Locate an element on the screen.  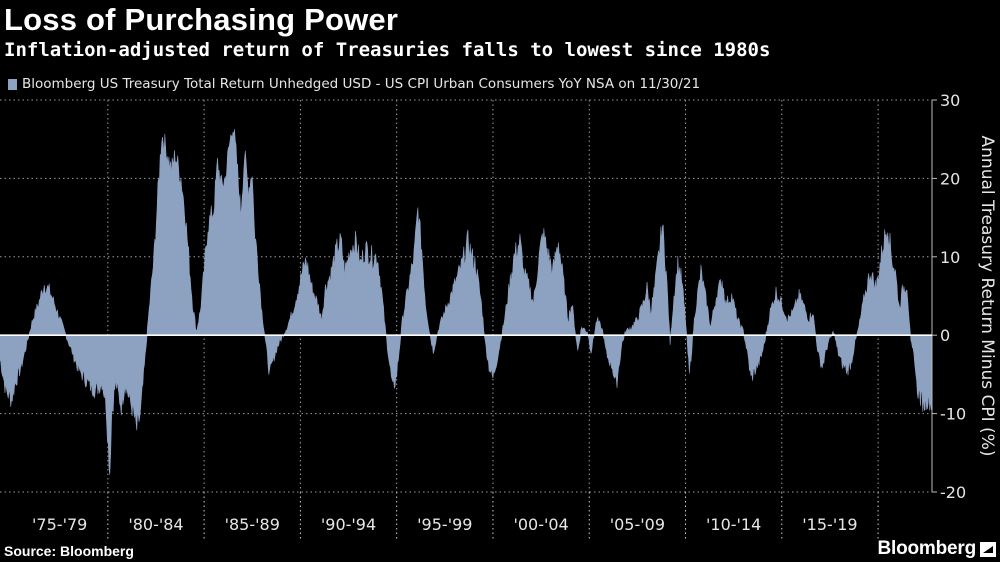
x-category-label: '75-'79 is located at coordinates (59, 524).